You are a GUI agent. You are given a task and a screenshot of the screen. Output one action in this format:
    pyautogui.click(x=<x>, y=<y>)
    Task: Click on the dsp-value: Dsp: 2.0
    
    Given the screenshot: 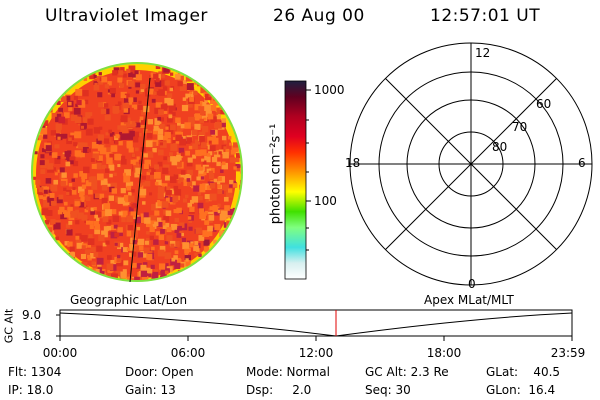 What is the action you would take?
    pyautogui.click(x=279, y=390)
    